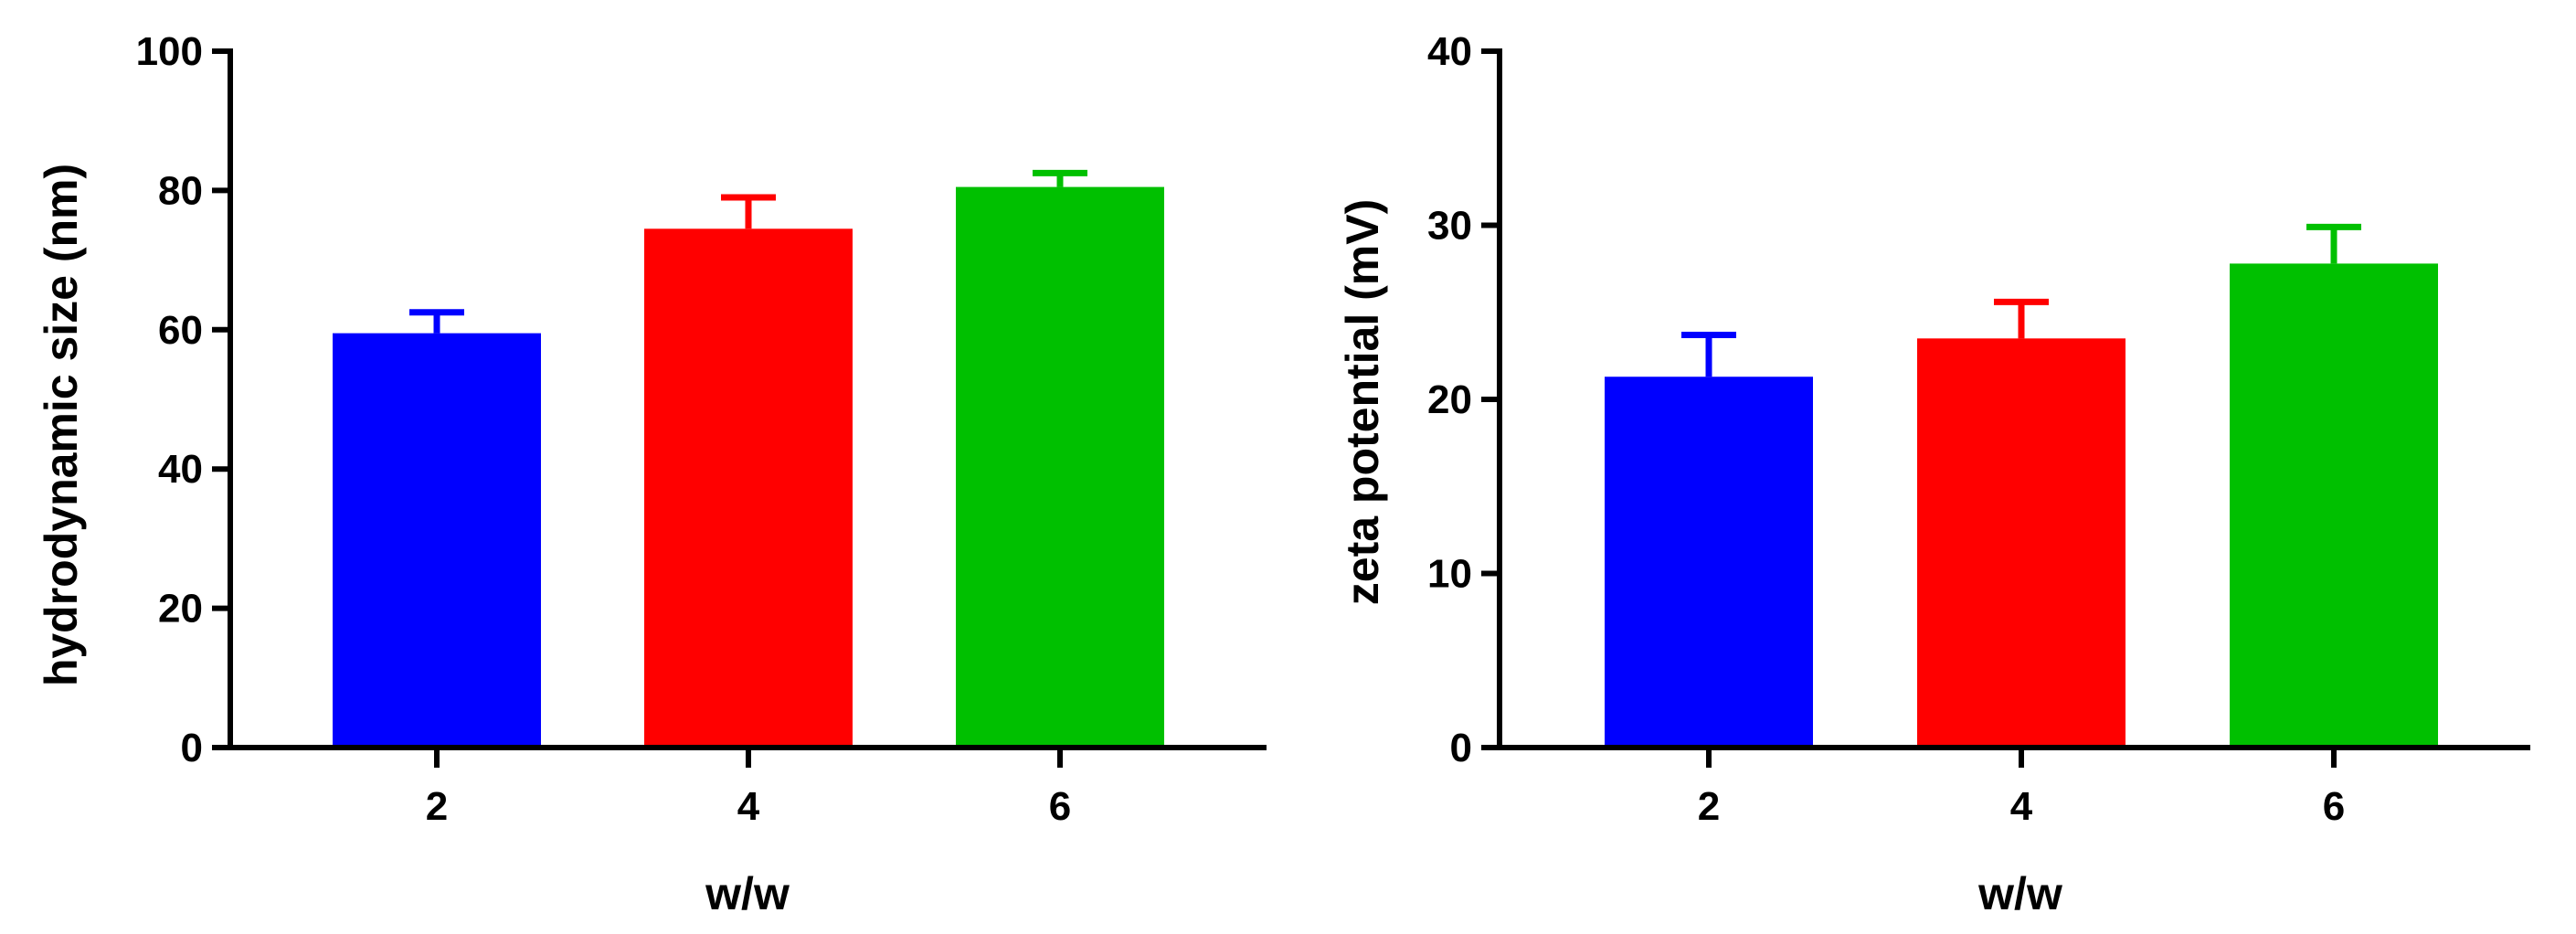  I want to click on y-tick-label: 60, so click(180, 330).